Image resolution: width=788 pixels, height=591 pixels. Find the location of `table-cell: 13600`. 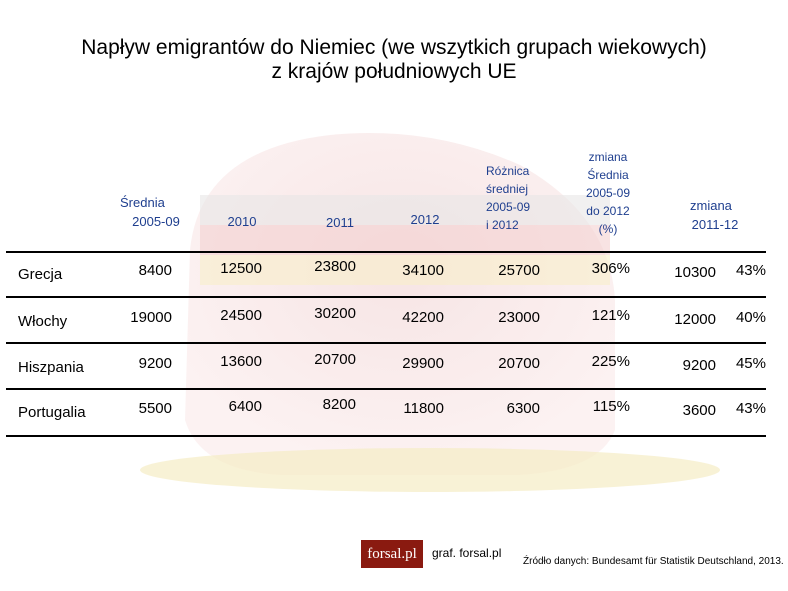

table-cell: 13600 is located at coordinates (241, 361).